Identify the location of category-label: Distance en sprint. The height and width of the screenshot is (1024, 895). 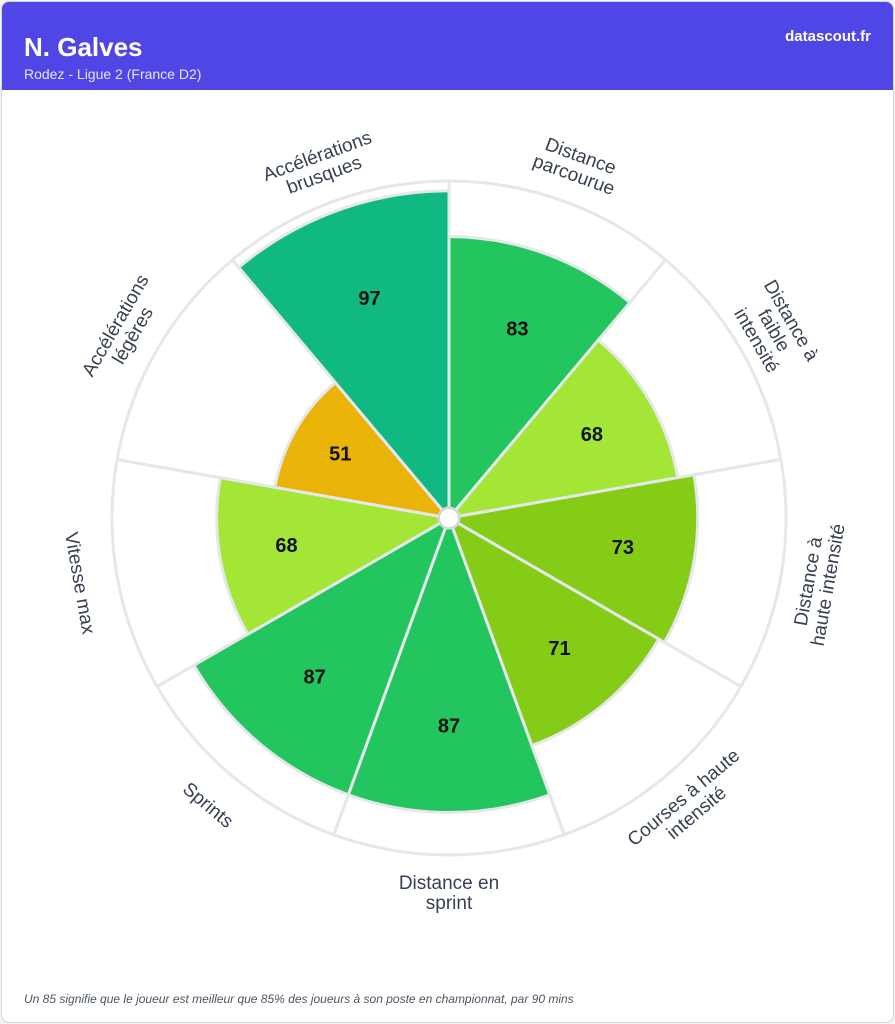
(449, 893).